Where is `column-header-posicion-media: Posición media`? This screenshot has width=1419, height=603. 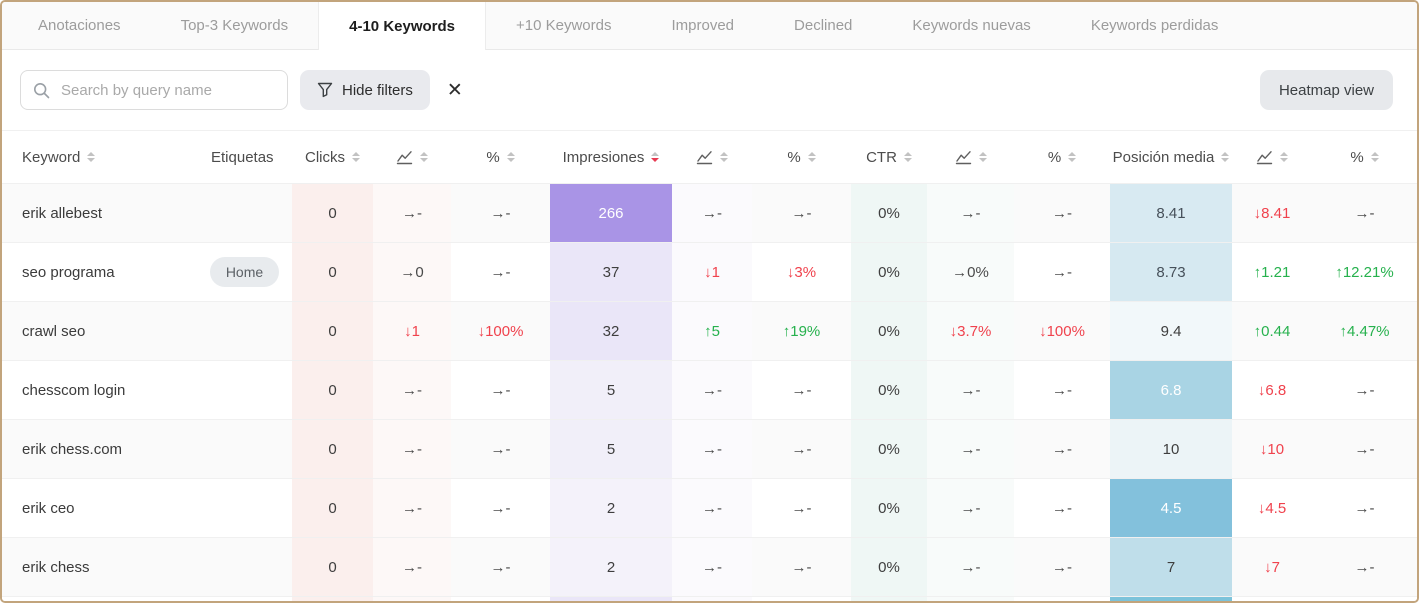
column-header-posicion-media: Posición media is located at coordinates (1171, 157).